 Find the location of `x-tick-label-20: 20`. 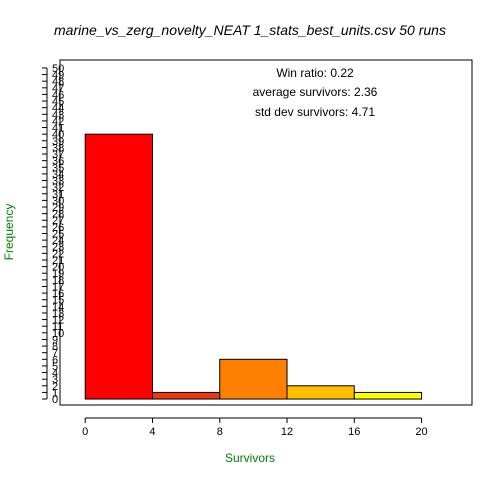

x-tick-label-20: 20 is located at coordinates (421, 432).